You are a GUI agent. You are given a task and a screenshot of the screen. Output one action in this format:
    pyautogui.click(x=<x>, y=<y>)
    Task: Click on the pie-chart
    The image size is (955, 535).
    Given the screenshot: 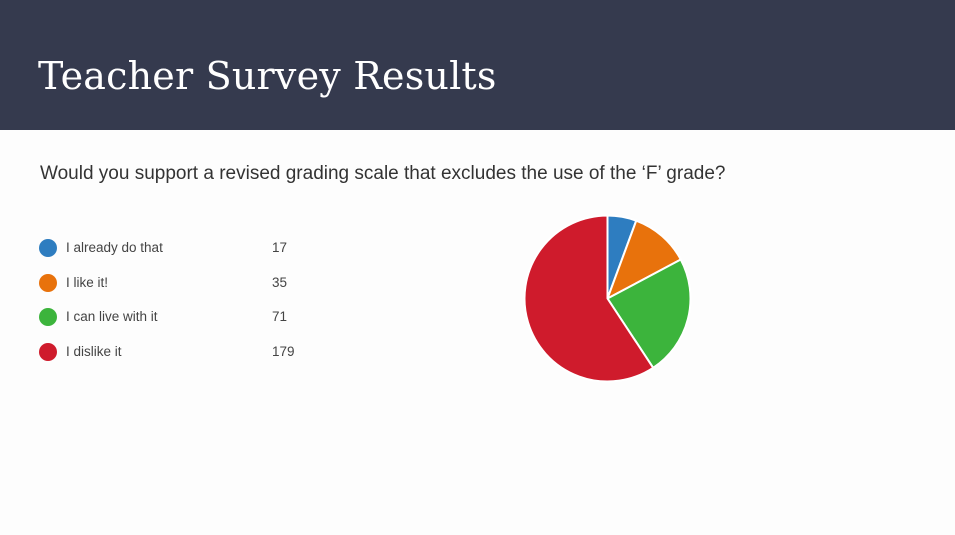 What is the action you would take?
    pyautogui.click(x=607, y=298)
    